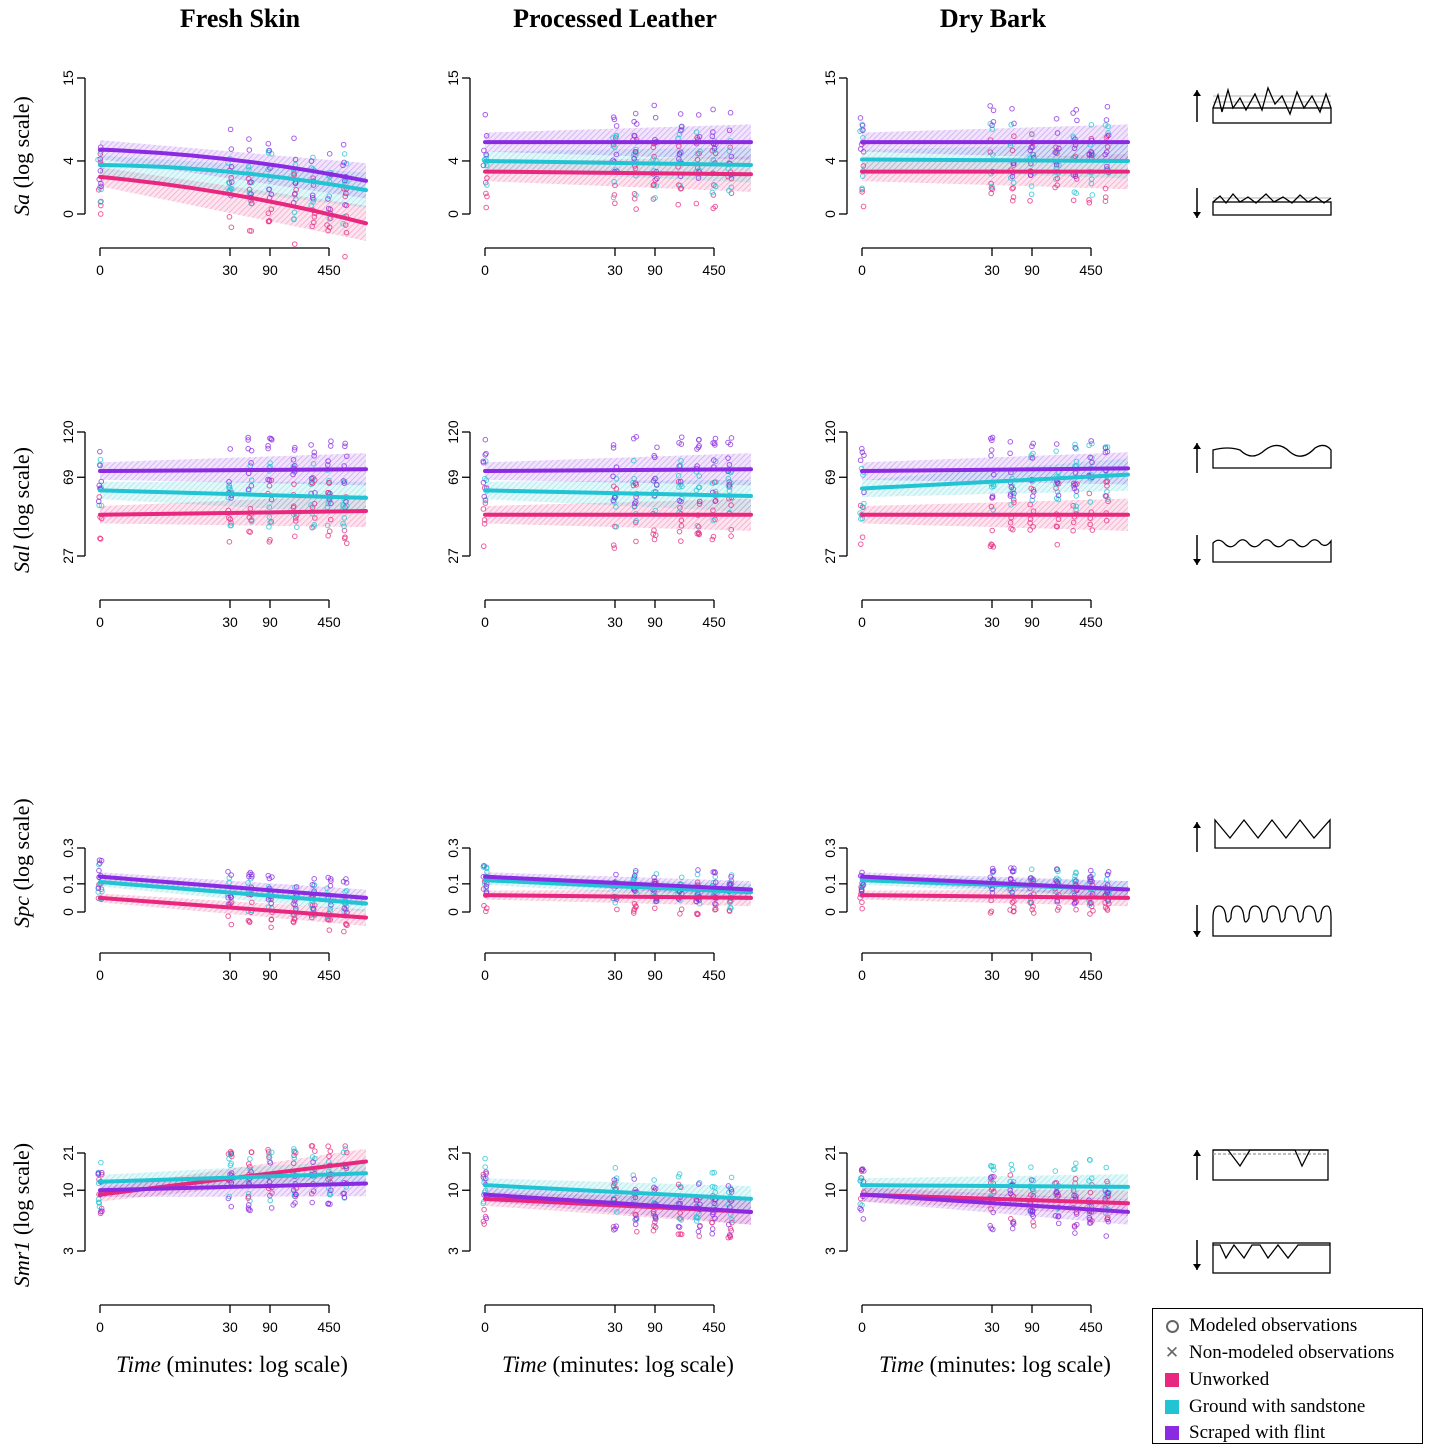 This screenshot has height=1447, width=1429. What do you see at coordinates (233, 200) in the screenshot?
I see `fit-line-unworked` at bounding box center [233, 200].